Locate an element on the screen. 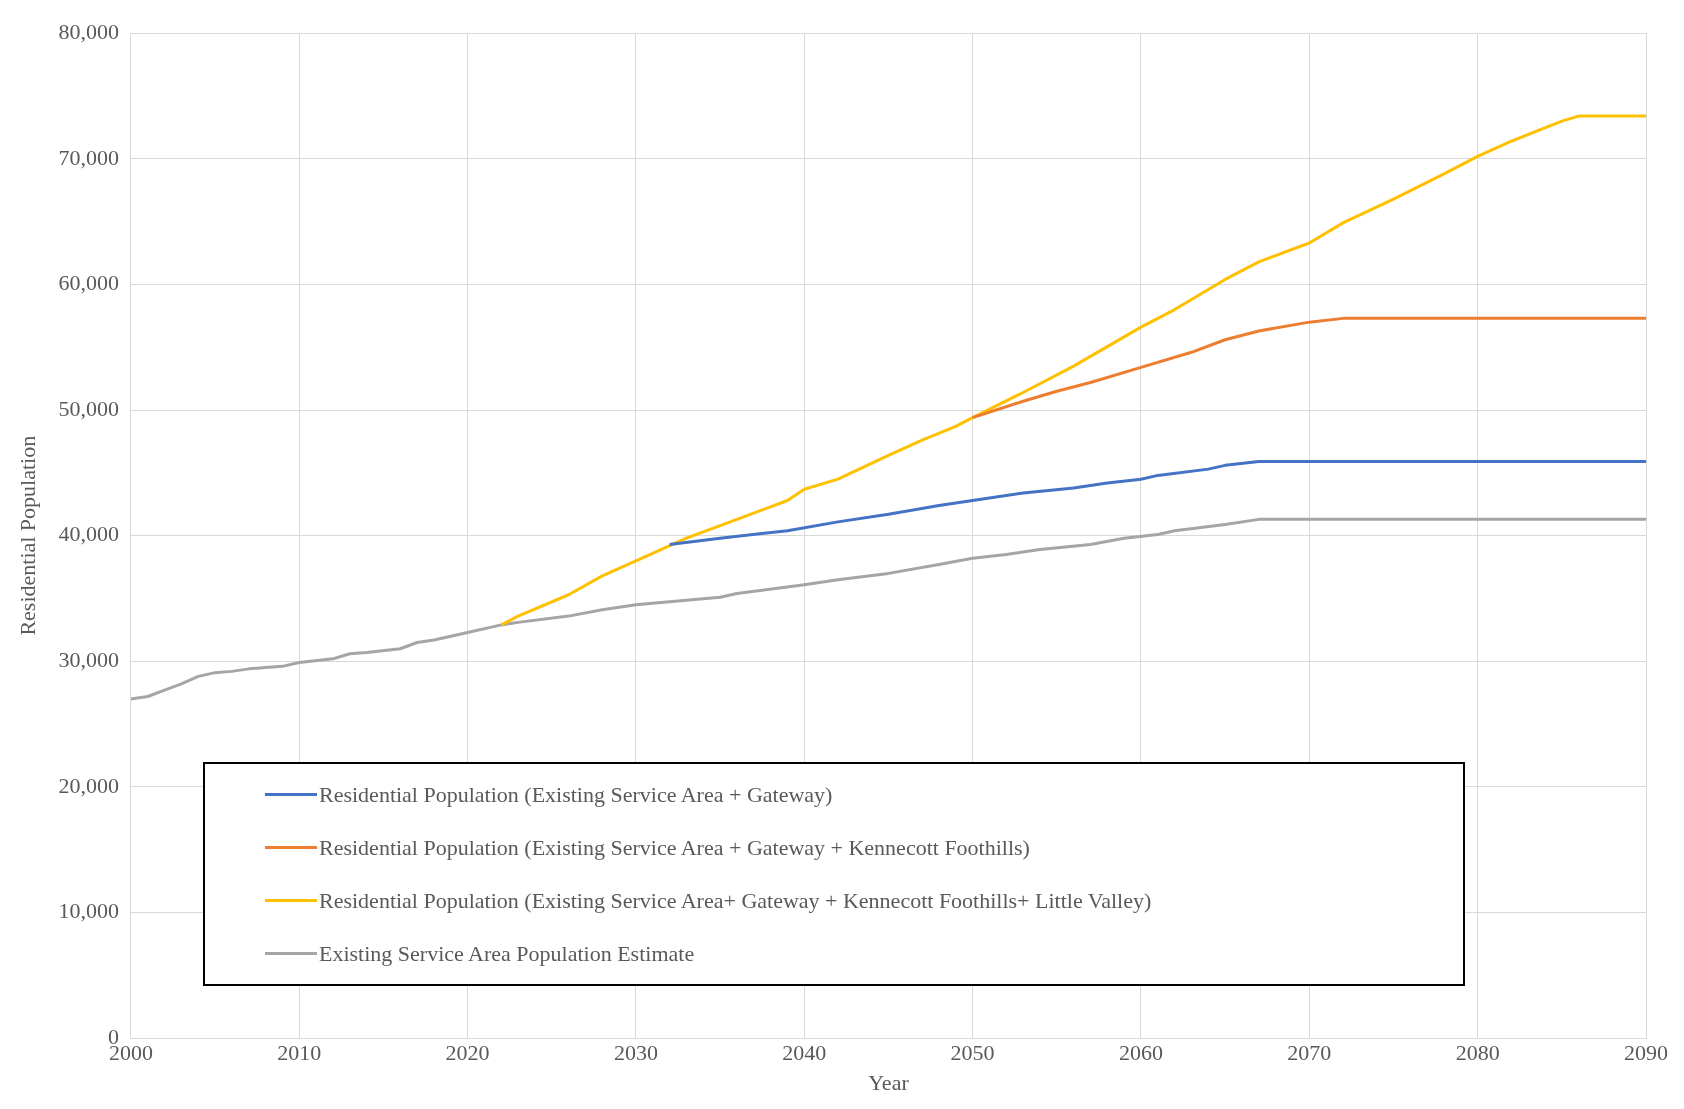 The image size is (1684, 1109). y-tick-label: 30,000 is located at coordinates (88, 660).